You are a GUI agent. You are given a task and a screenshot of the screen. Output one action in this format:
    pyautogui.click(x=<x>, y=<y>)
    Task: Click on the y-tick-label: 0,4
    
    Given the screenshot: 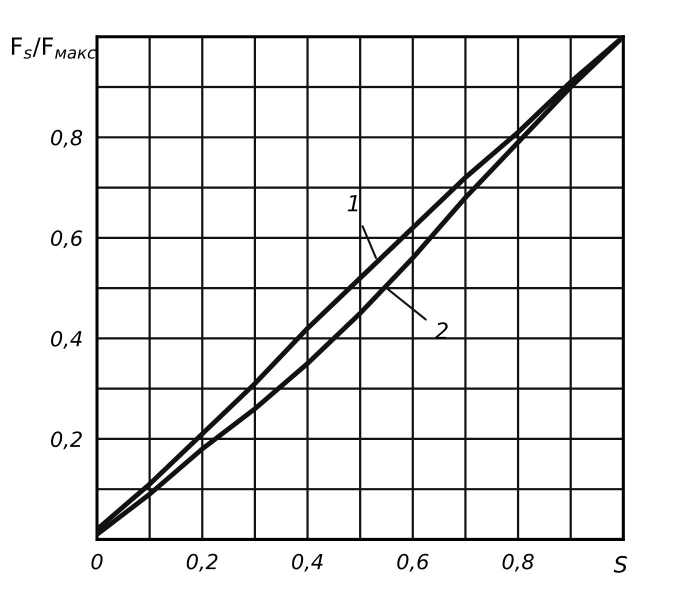 What is the action you would take?
    pyautogui.click(x=66, y=339)
    